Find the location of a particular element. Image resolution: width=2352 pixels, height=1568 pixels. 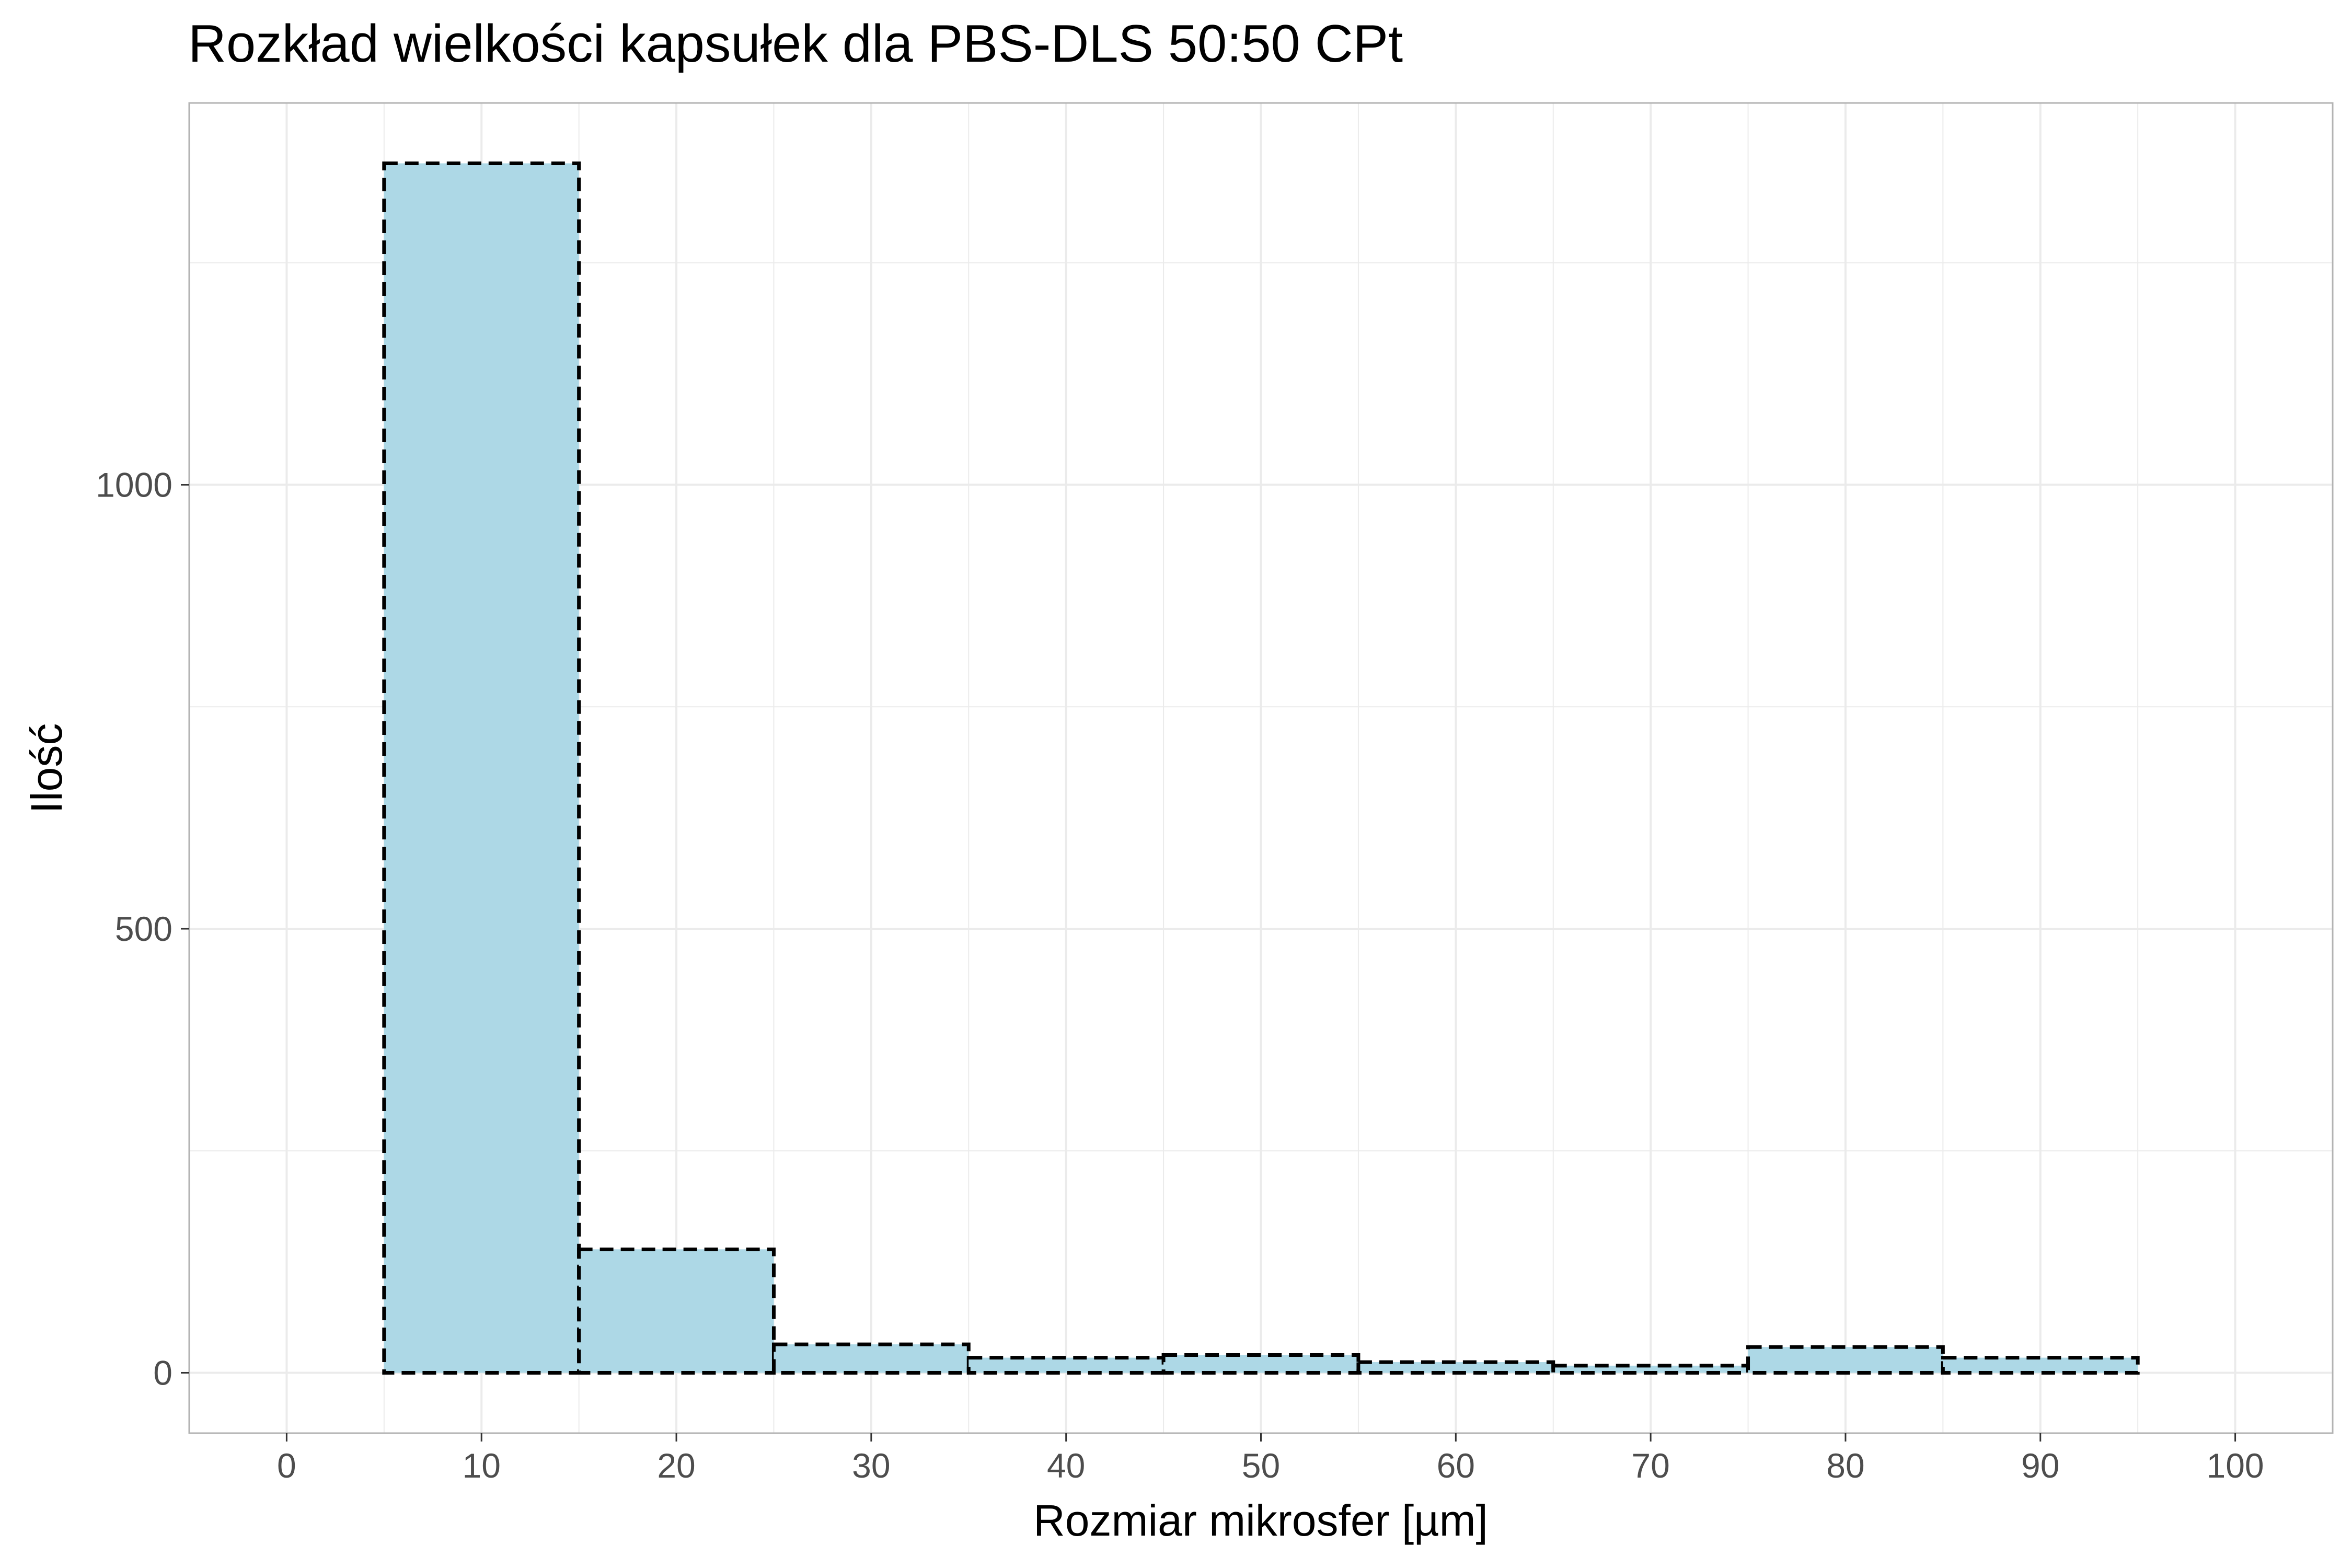

y-axis: 0 500 1000 is located at coordinates (142, 929).